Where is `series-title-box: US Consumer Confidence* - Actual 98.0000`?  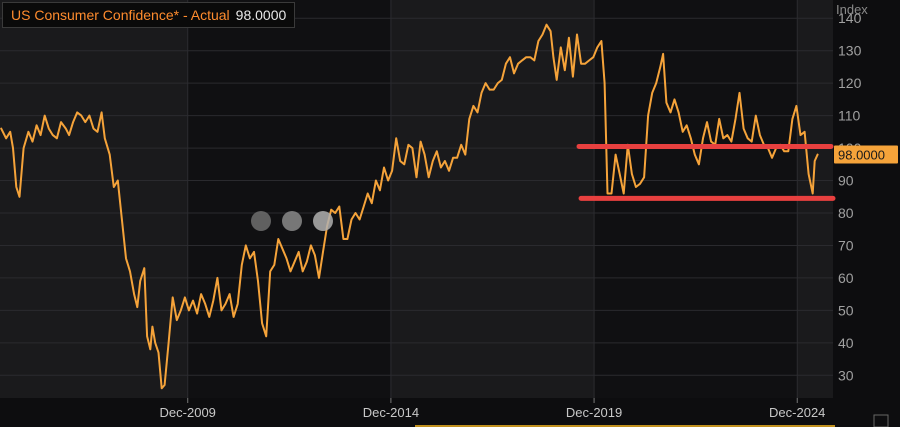 series-title-box: US Consumer Confidence* - Actual 98.0000 is located at coordinates (149, 15).